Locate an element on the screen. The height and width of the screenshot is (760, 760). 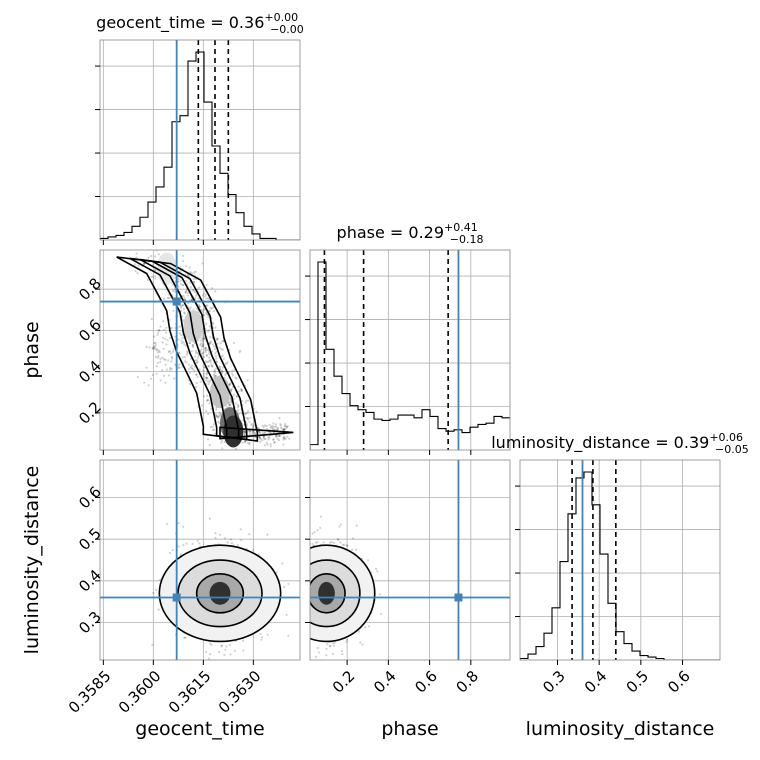
scatter-geocent_time-phase-density-cell is located at coordinates (193, 326).